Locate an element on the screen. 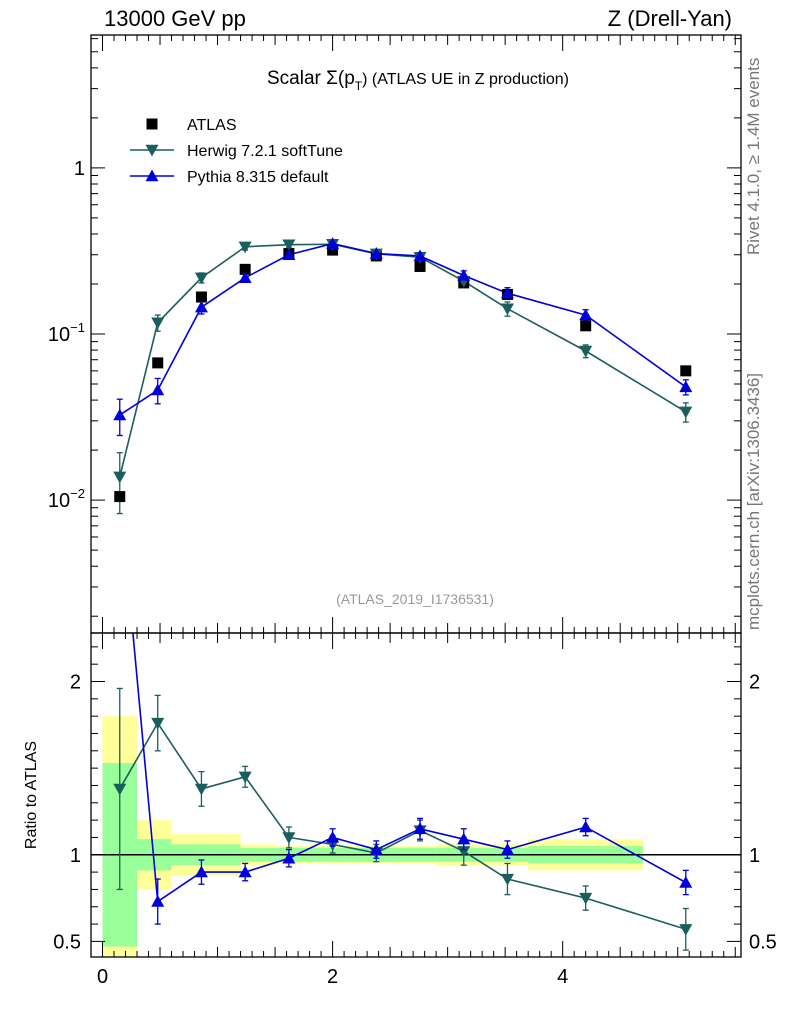 This screenshot has width=786, height=1024. chart-title: Scalar Σ(pT) (ATLAS UE in Z production) is located at coordinates (418, 80).